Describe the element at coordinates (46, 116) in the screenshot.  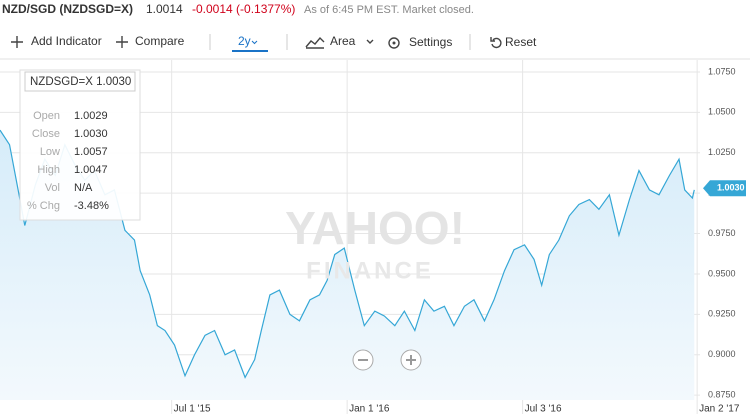
I see `tooltip-key: Open` at that location.